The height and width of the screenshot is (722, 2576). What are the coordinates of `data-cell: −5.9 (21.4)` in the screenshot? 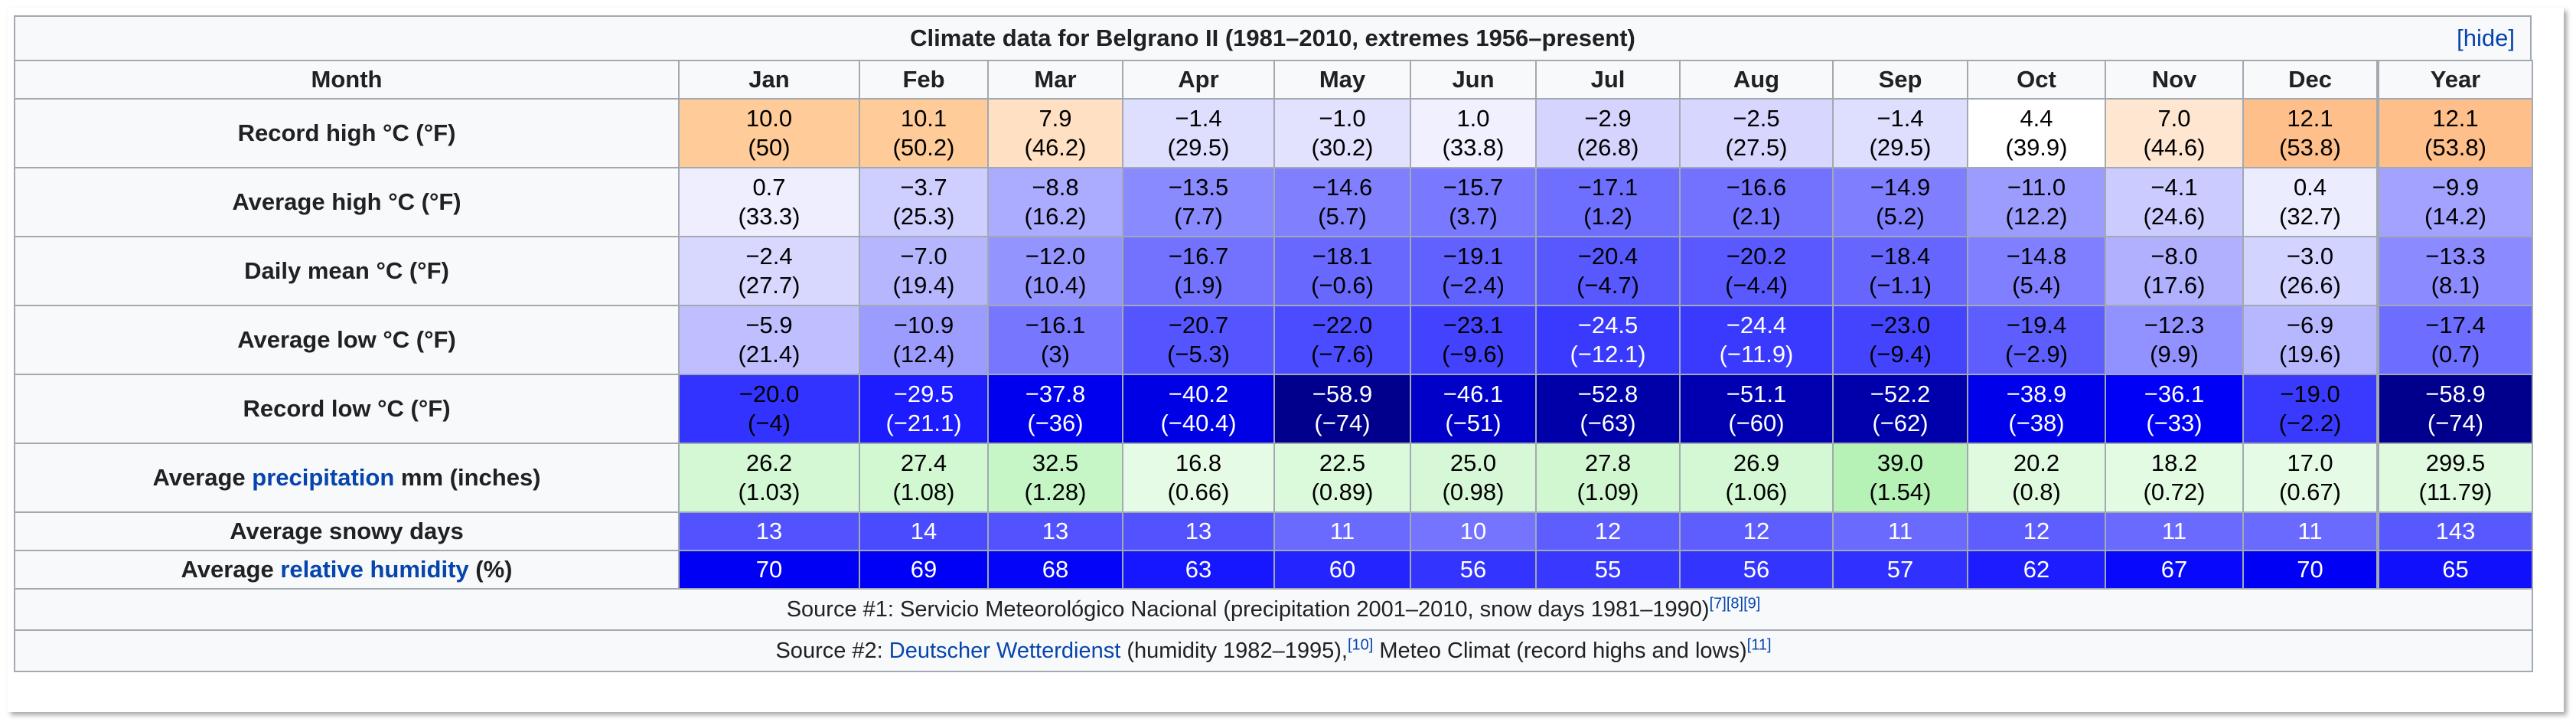 It's located at (769, 340).